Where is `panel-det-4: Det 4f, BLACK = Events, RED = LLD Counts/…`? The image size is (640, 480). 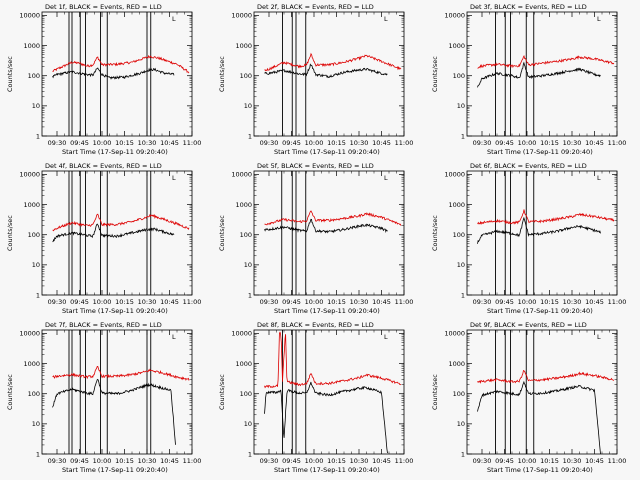 panel-det-4: Det 4f, BLACK = Events, RED = LLD Counts/… is located at coordinates (103, 238).